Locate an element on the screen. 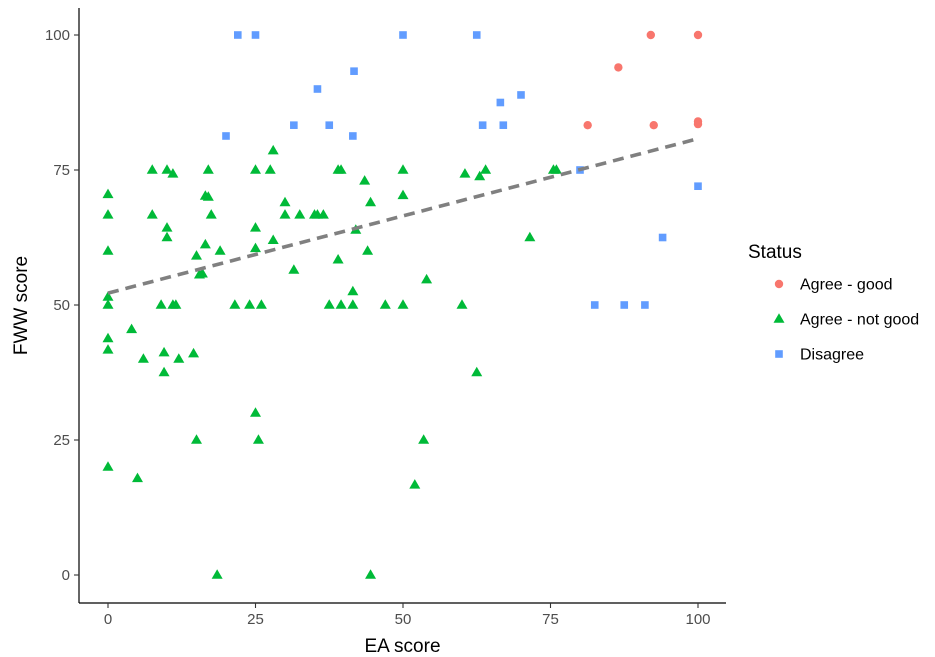 This screenshot has height=657, width=935. x-tick-label: 75 is located at coordinates (550, 619).